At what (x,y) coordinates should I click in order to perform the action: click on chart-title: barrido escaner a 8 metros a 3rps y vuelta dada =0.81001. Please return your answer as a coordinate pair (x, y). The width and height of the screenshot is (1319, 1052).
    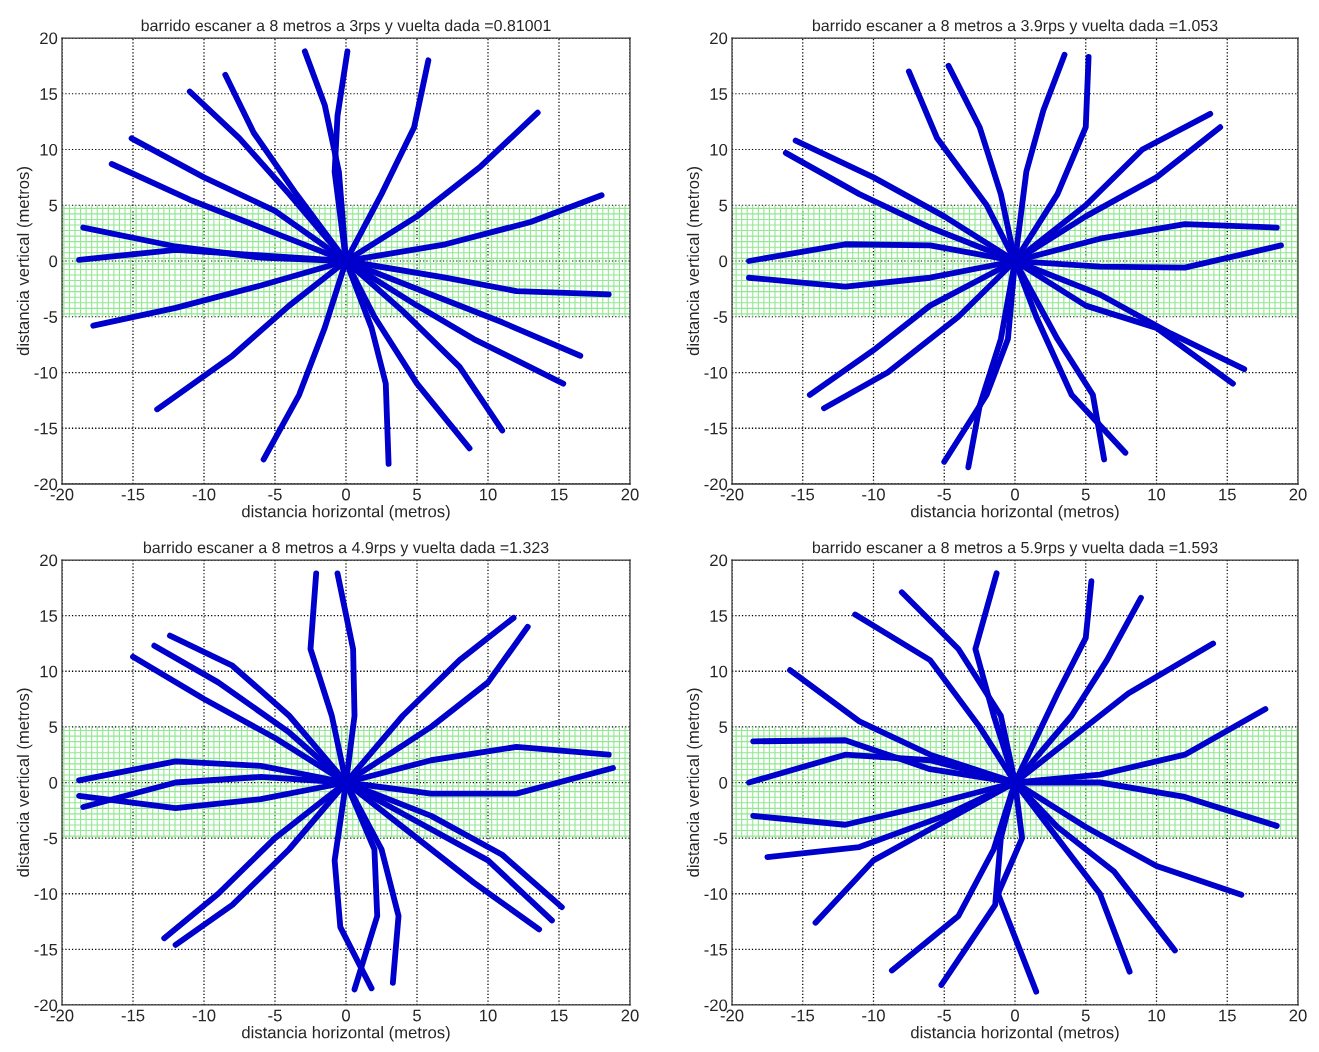
    Looking at the image, I should click on (346, 27).